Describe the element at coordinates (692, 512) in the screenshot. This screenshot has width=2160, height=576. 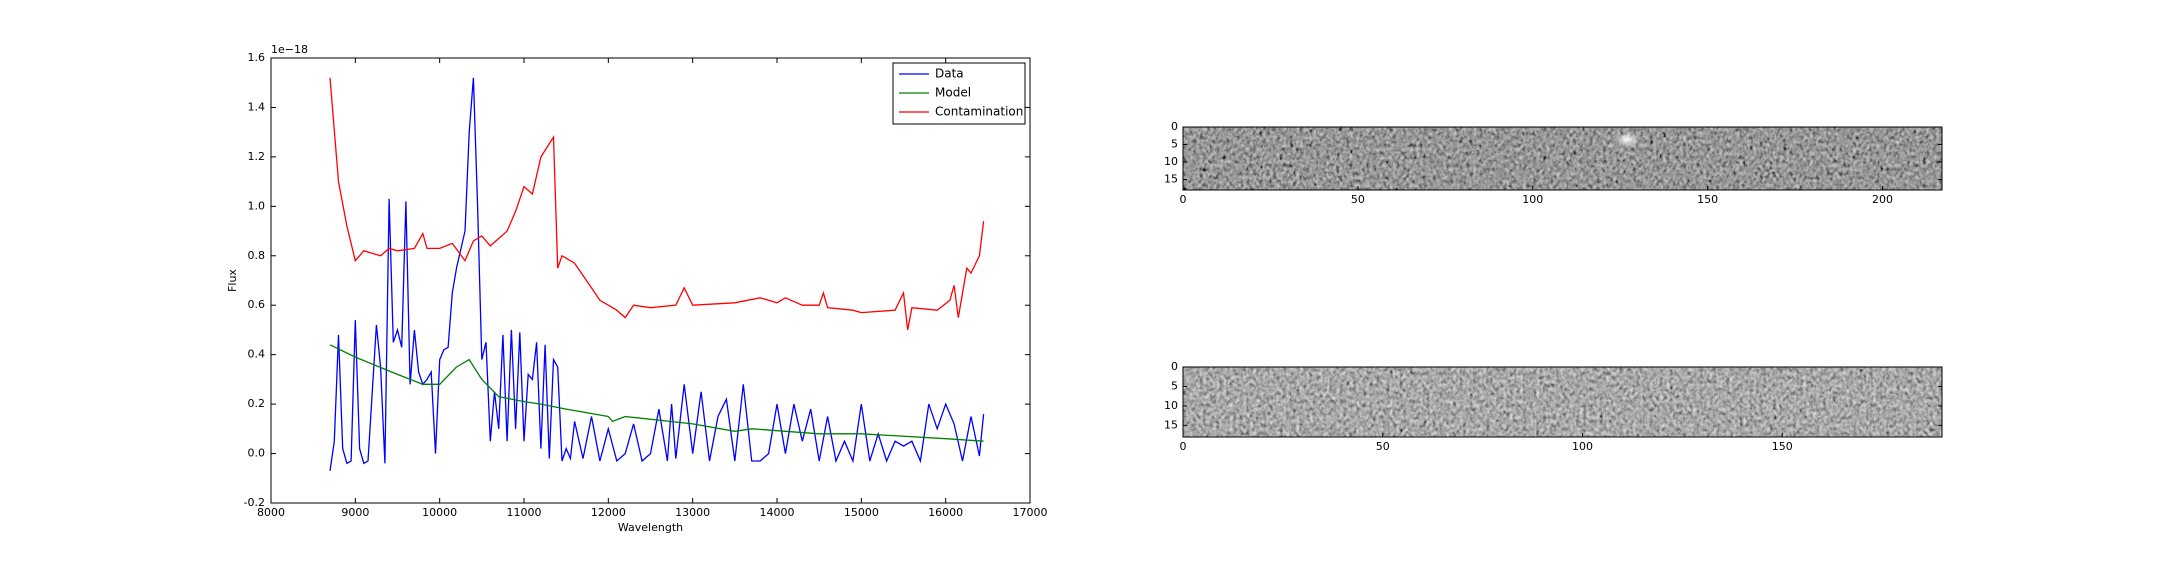
I see `x-tick-label: 13000` at that location.